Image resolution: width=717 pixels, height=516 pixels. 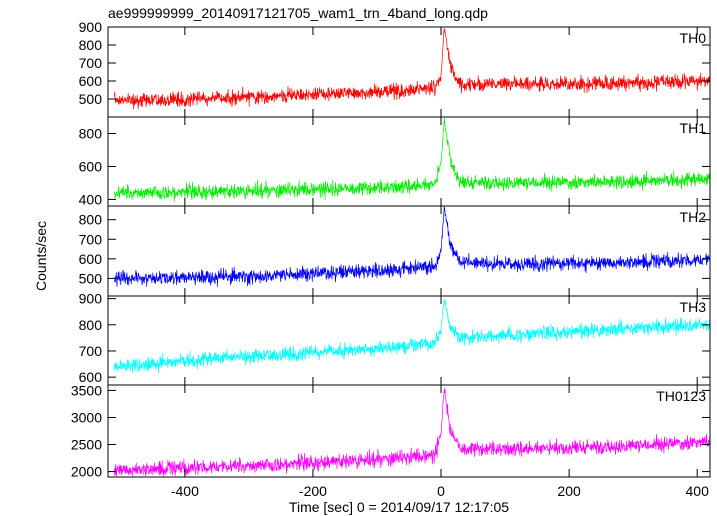 What do you see at coordinates (86, 390) in the screenshot?
I see `y-tick-label: 3500` at bounding box center [86, 390].